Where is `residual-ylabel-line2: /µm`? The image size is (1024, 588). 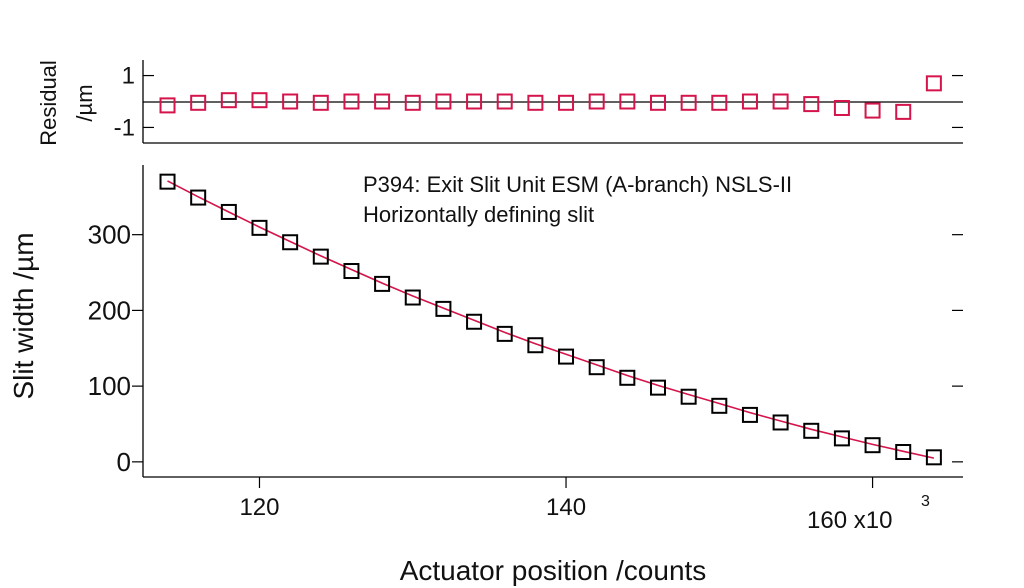 residual-ylabel-line2: /µm is located at coordinates (84, 102).